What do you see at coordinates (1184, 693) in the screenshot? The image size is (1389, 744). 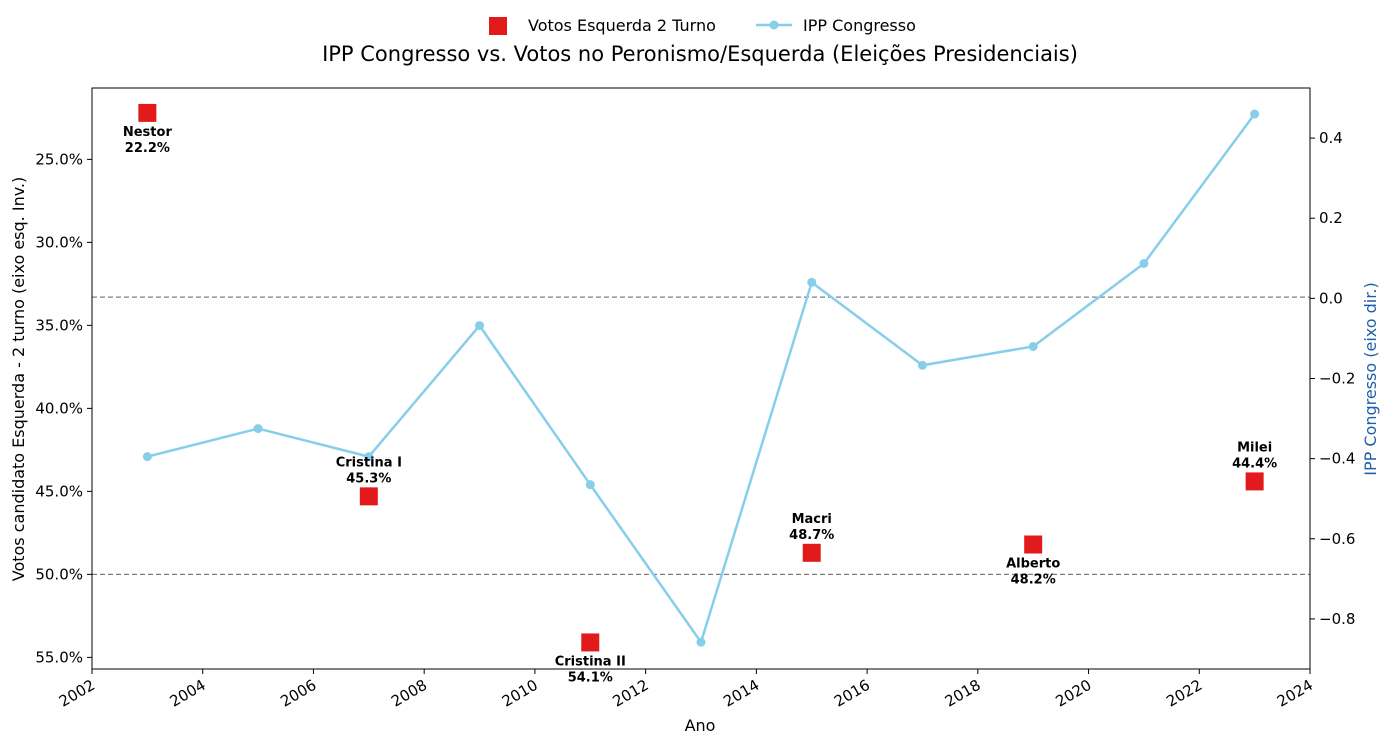 I see `x-tick-label-2022: 2022` at bounding box center [1184, 693].